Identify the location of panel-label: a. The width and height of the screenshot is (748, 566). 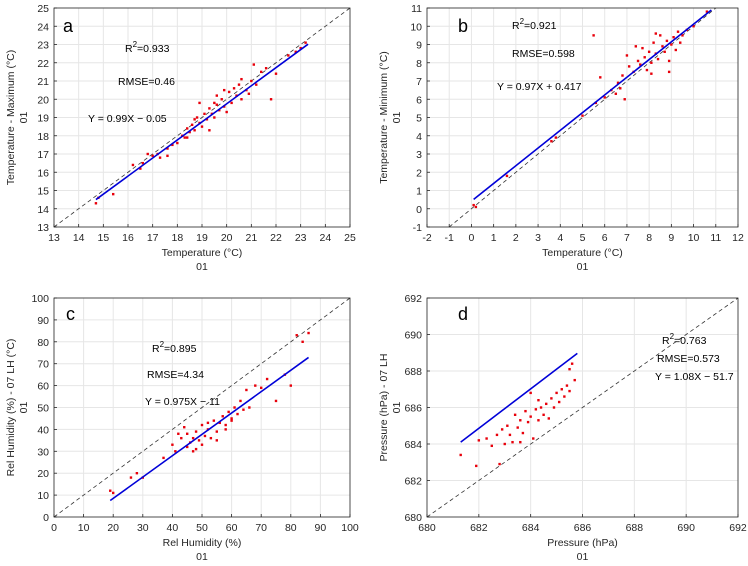
(68, 26).